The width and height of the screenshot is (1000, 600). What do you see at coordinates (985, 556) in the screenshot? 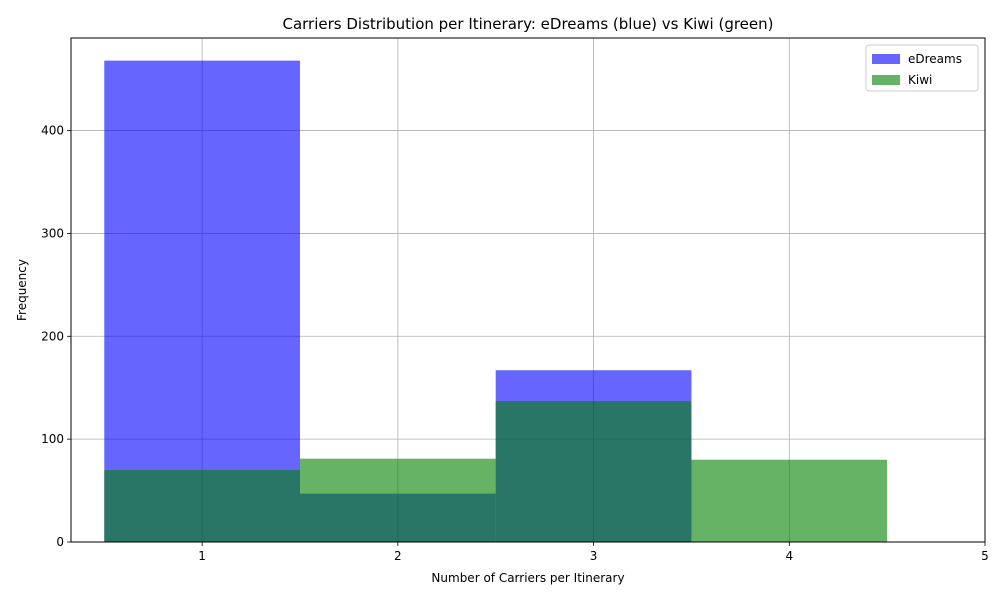
I see `x-tick-label: 5` at bounding box center [985, 556].